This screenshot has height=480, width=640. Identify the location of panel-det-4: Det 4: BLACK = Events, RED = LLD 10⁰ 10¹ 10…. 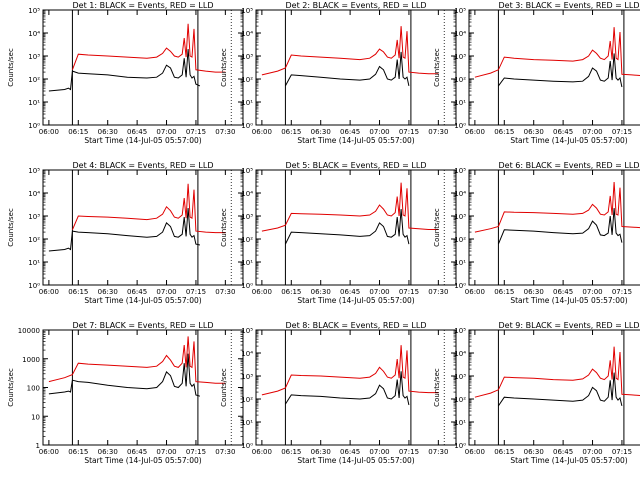
(125, 233).